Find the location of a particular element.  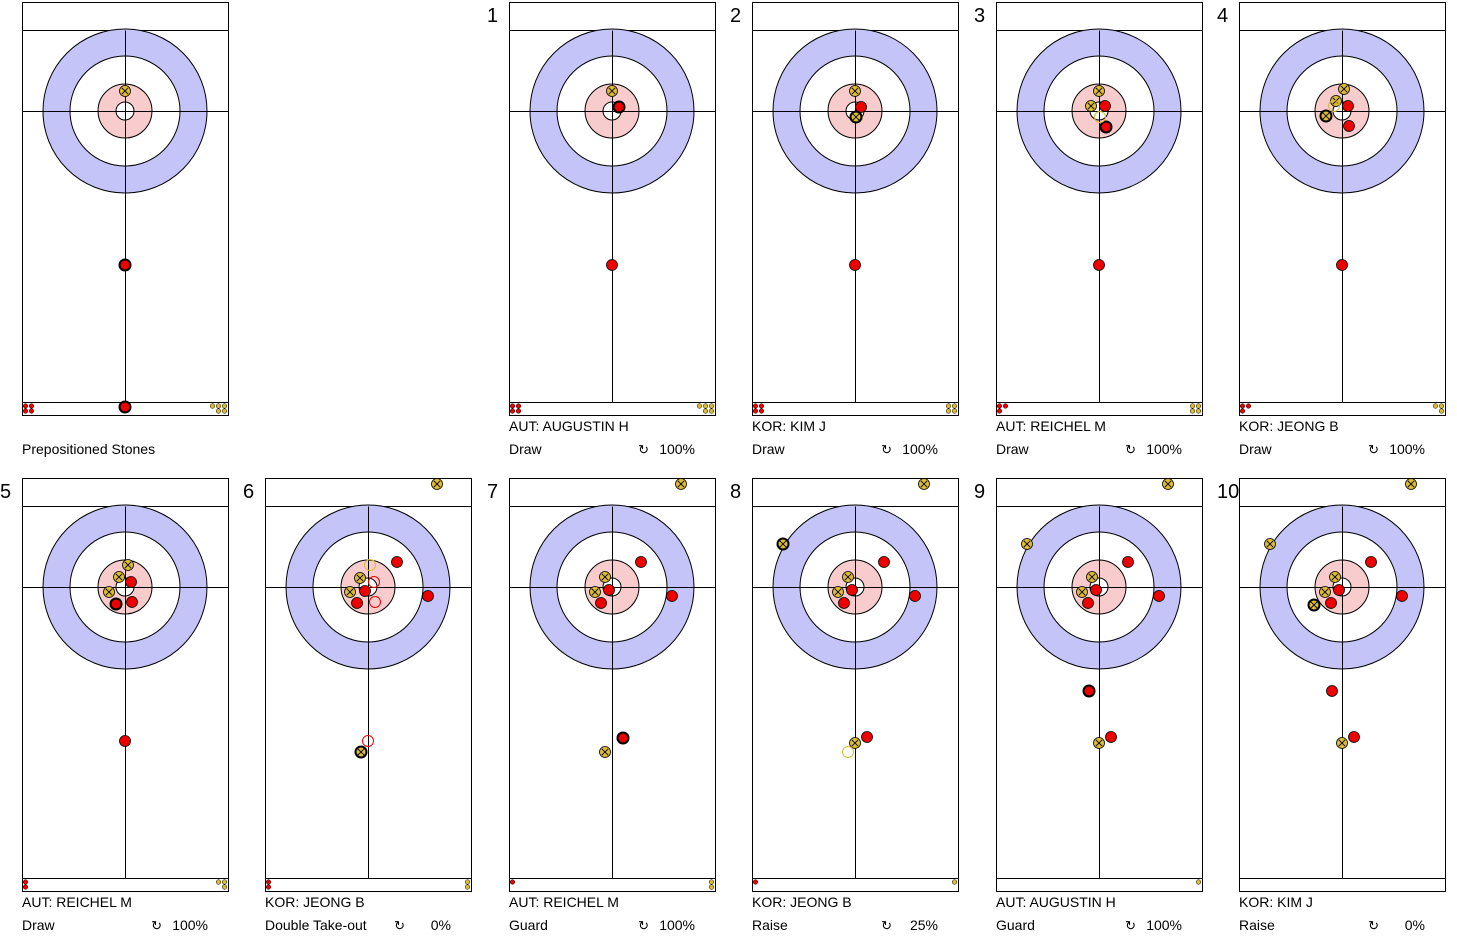

end-panel: 4 KOR: JEONG B Draw ↻ 100% is located at coordinates (1332, 237).